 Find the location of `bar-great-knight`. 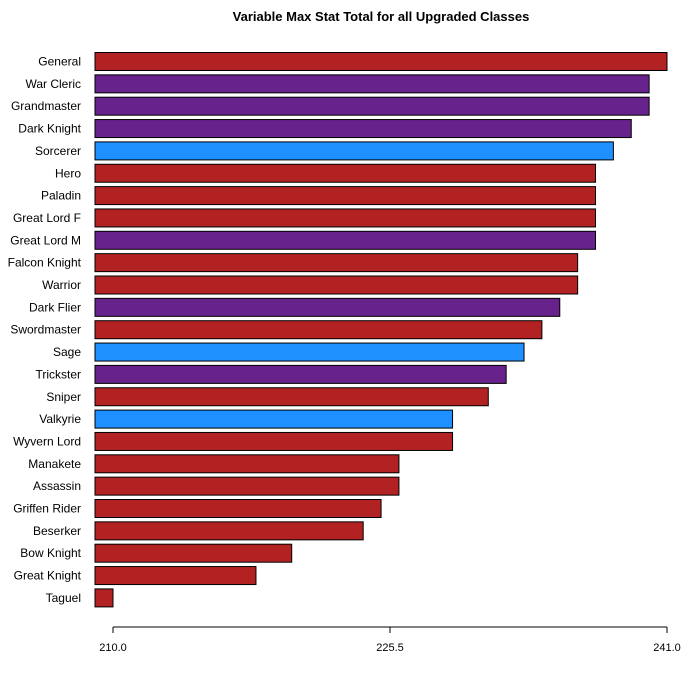

bar-great-knight is located at coordinates (175, 576).